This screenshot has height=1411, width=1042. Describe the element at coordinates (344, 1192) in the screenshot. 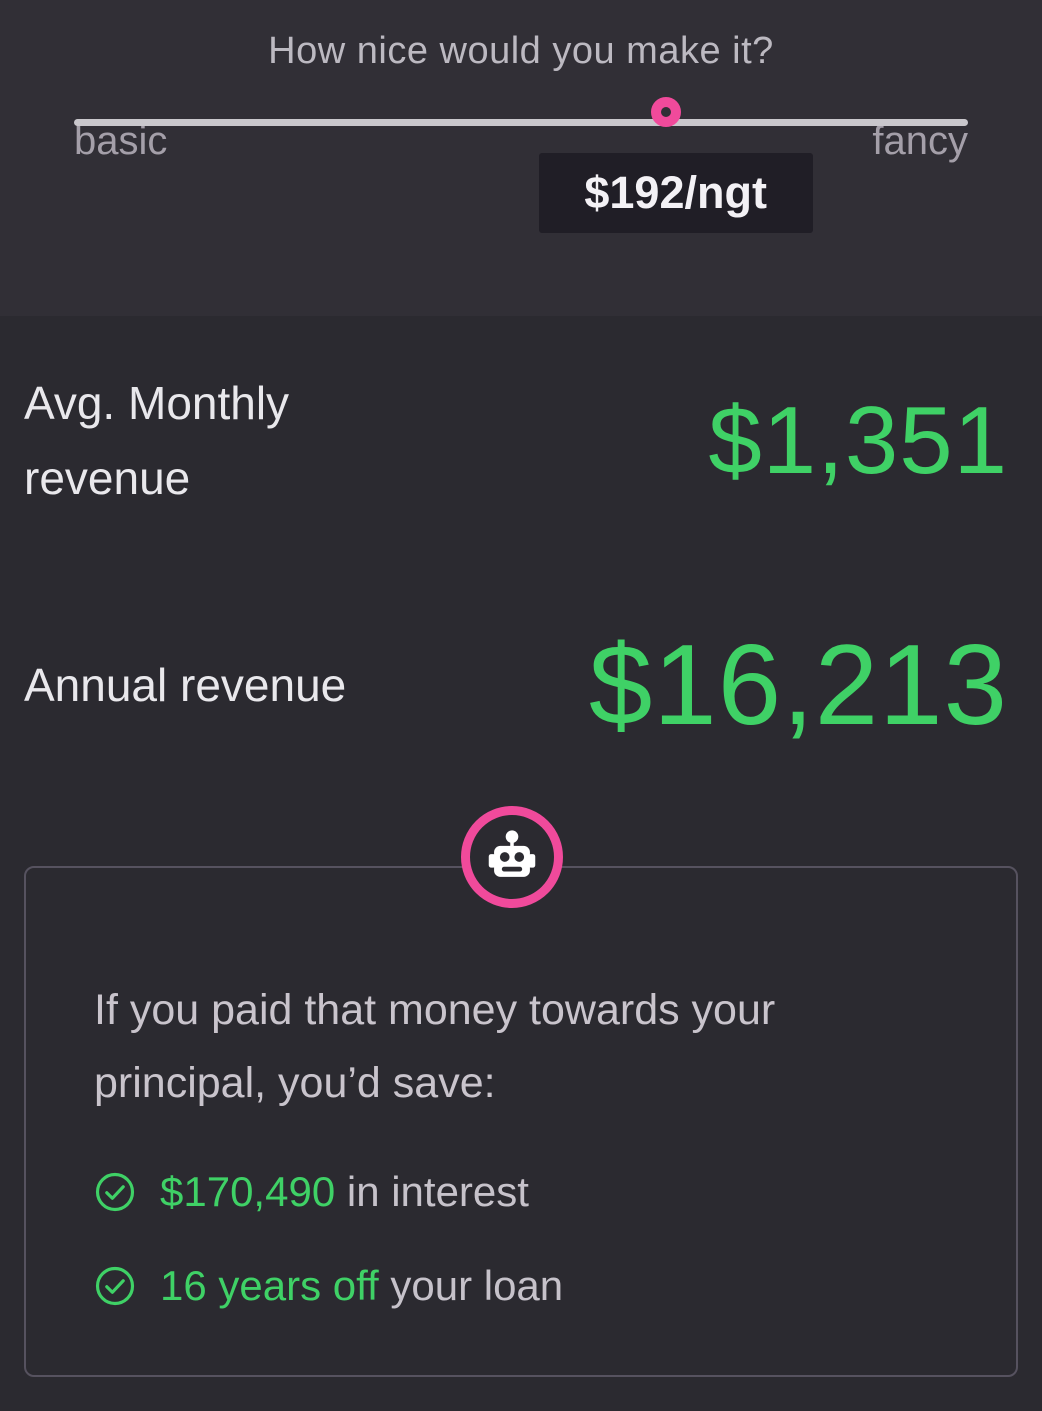

I see `savings-amount-text: $170,490 in interest` at that location.